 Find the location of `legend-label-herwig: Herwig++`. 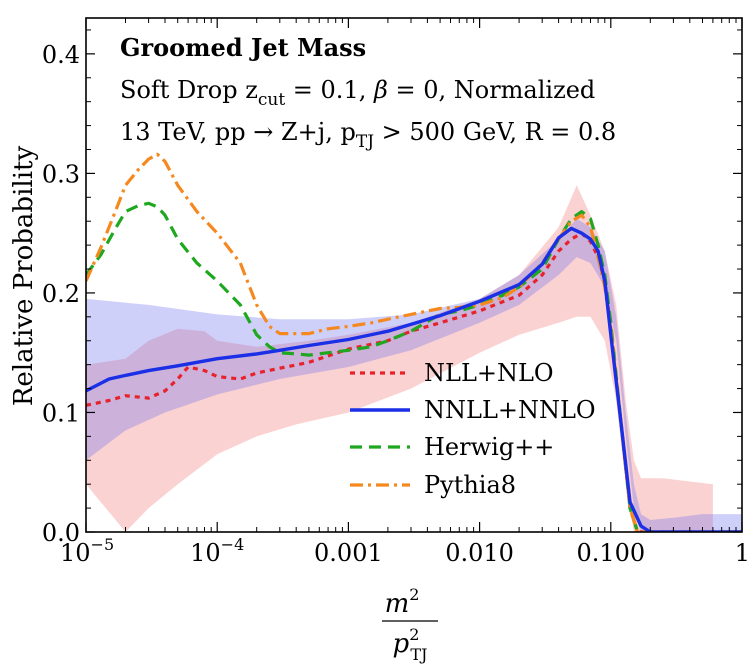

legend-label-herwig: Herwig++ is located at coordinates (489, 447).